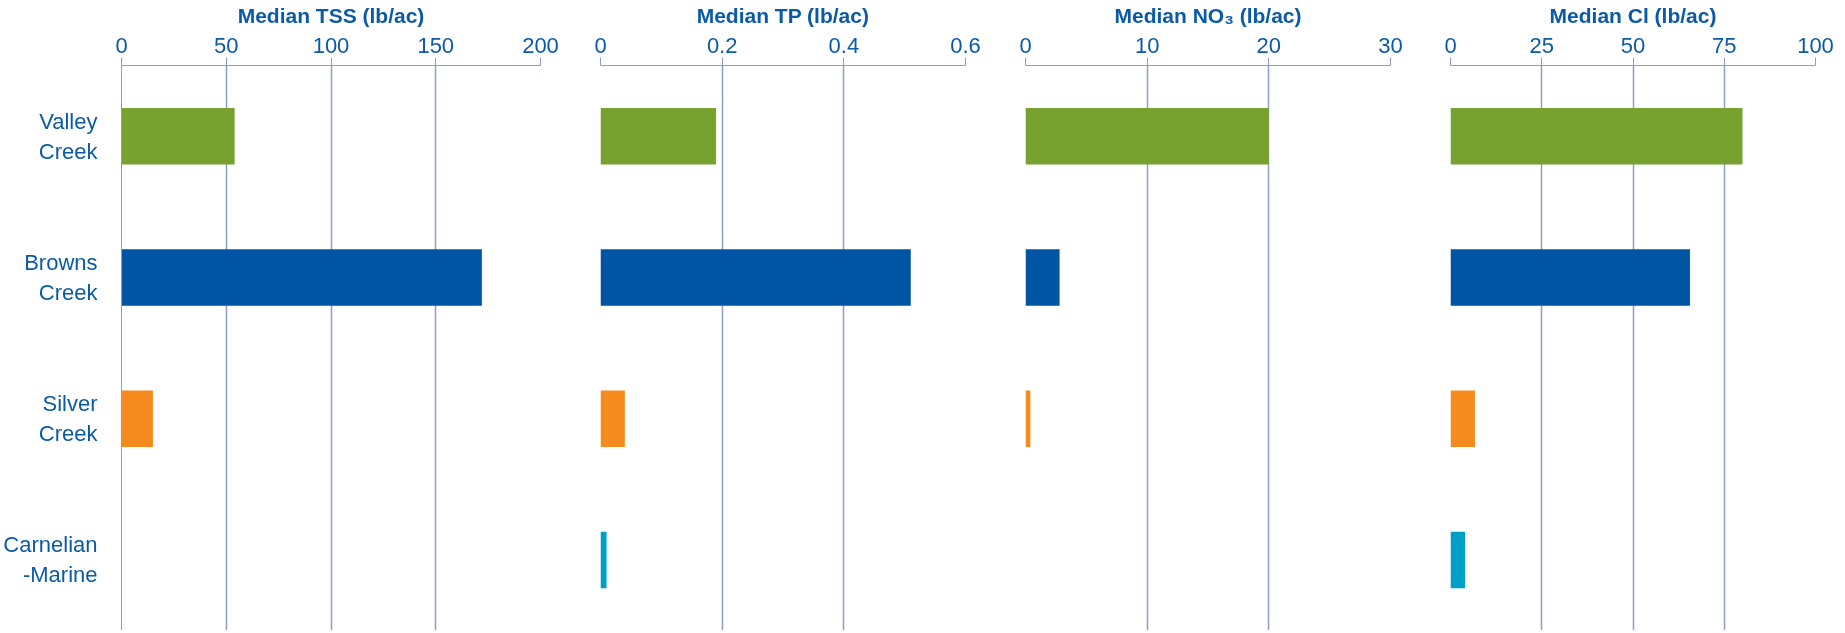 This screenshot has width=1845, height=633. I want to click on x-tick-label: 0.4, so click(844, 45).